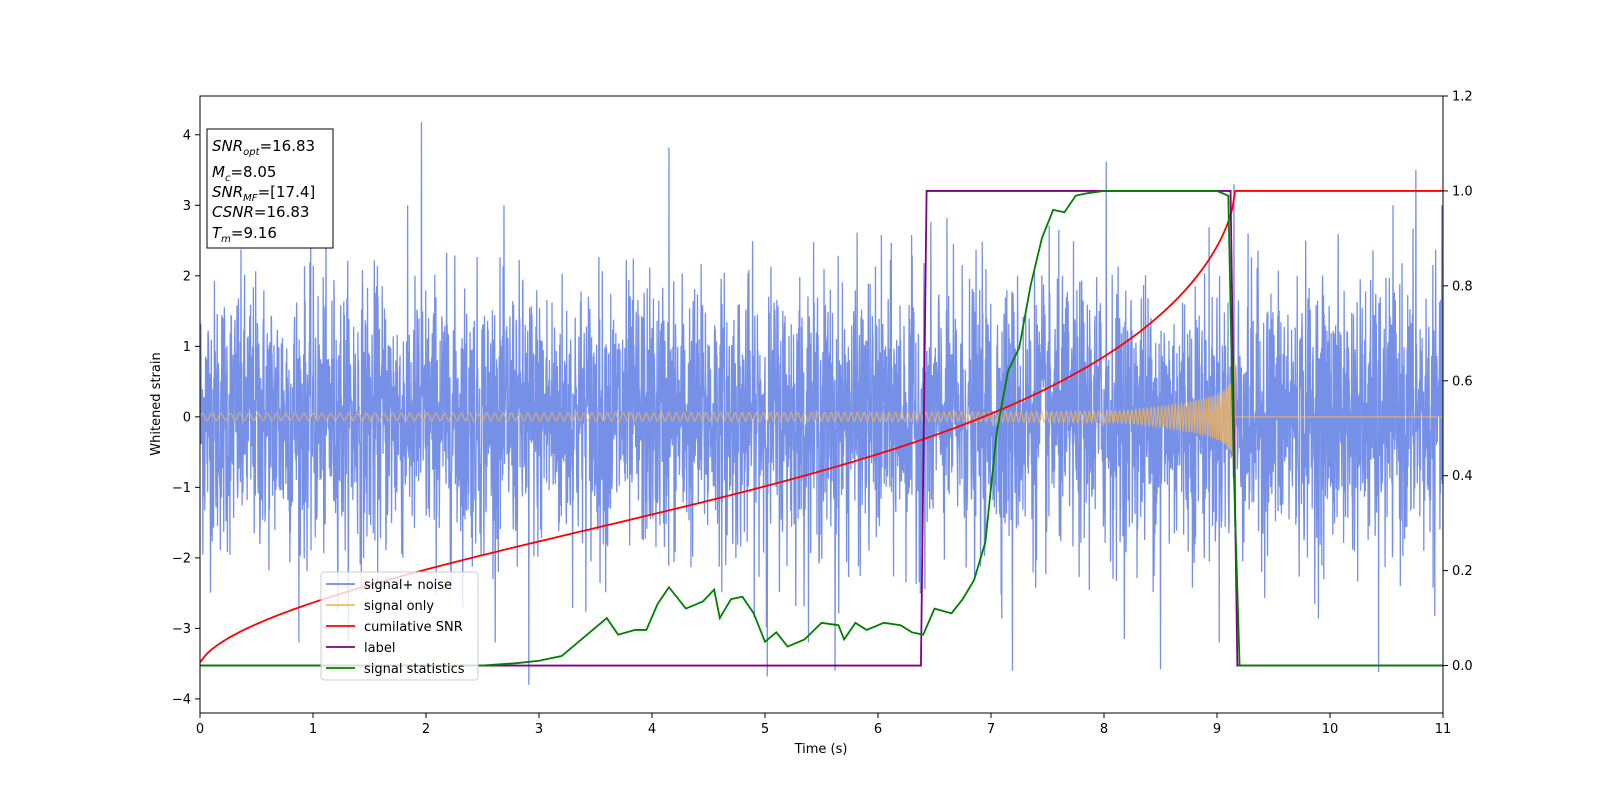  Describe the element at coordinates (156, 403) in the screenshot. I see `y-axis-label: Whitened strain` at that location.